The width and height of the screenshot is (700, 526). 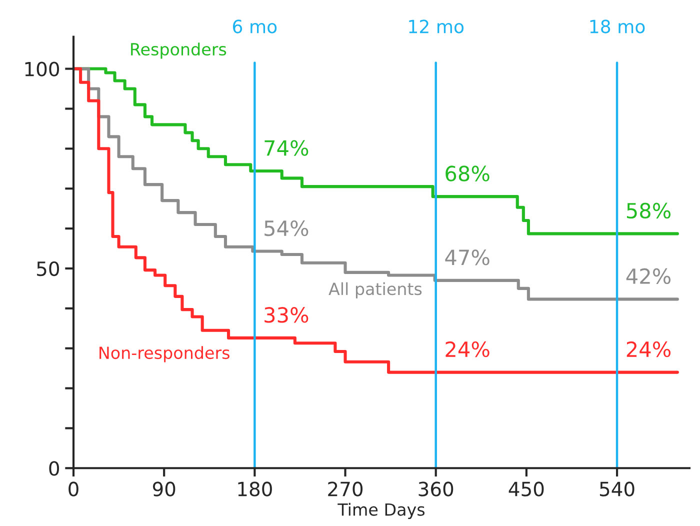 I want to click on x-tick-label: 0, so click(x=73, y=489).